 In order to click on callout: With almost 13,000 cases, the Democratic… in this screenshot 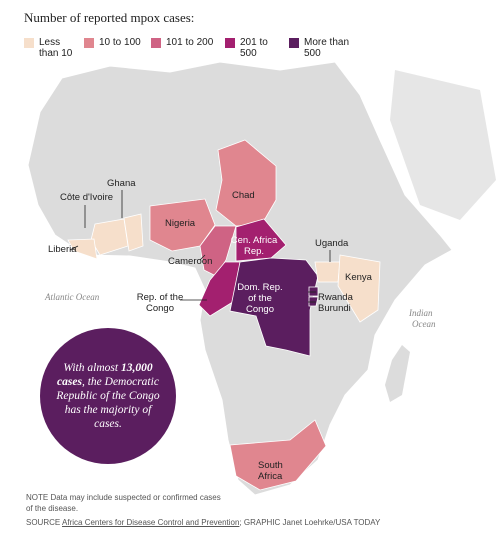, I will do `click(108, 396)`.